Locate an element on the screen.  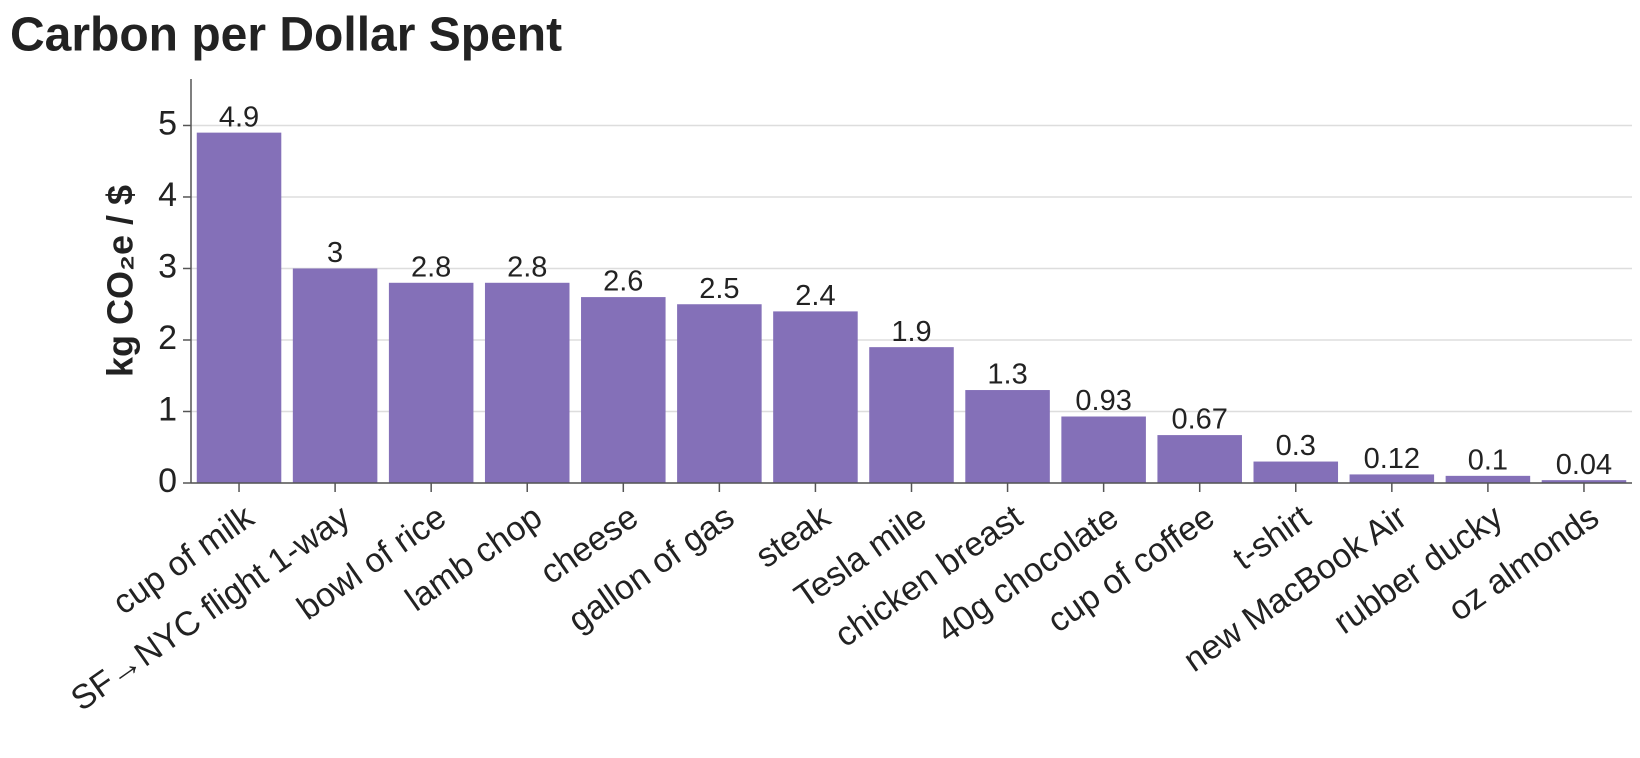
y-tick-label: 5 is located at coordinates (167, 123).